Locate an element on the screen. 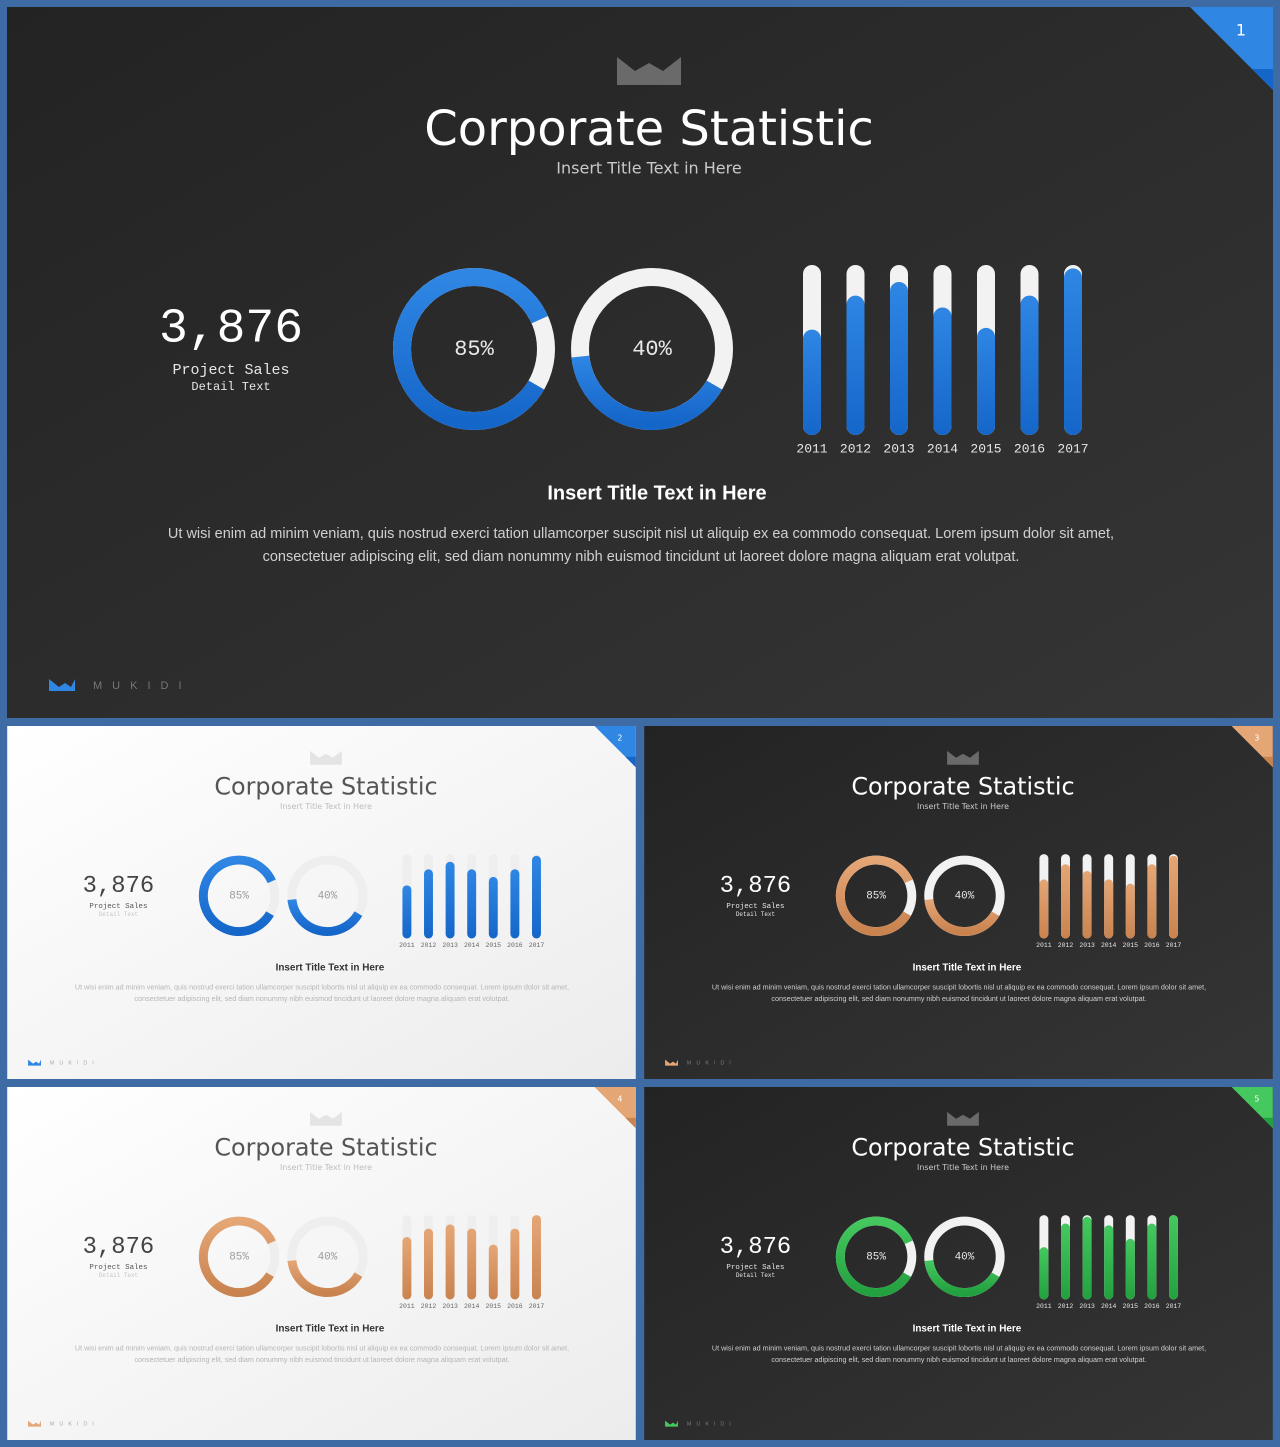 The width and height of the screenshot is (1280, 1447). brand-name: MUKIDI is located at coordinates (142, 686).